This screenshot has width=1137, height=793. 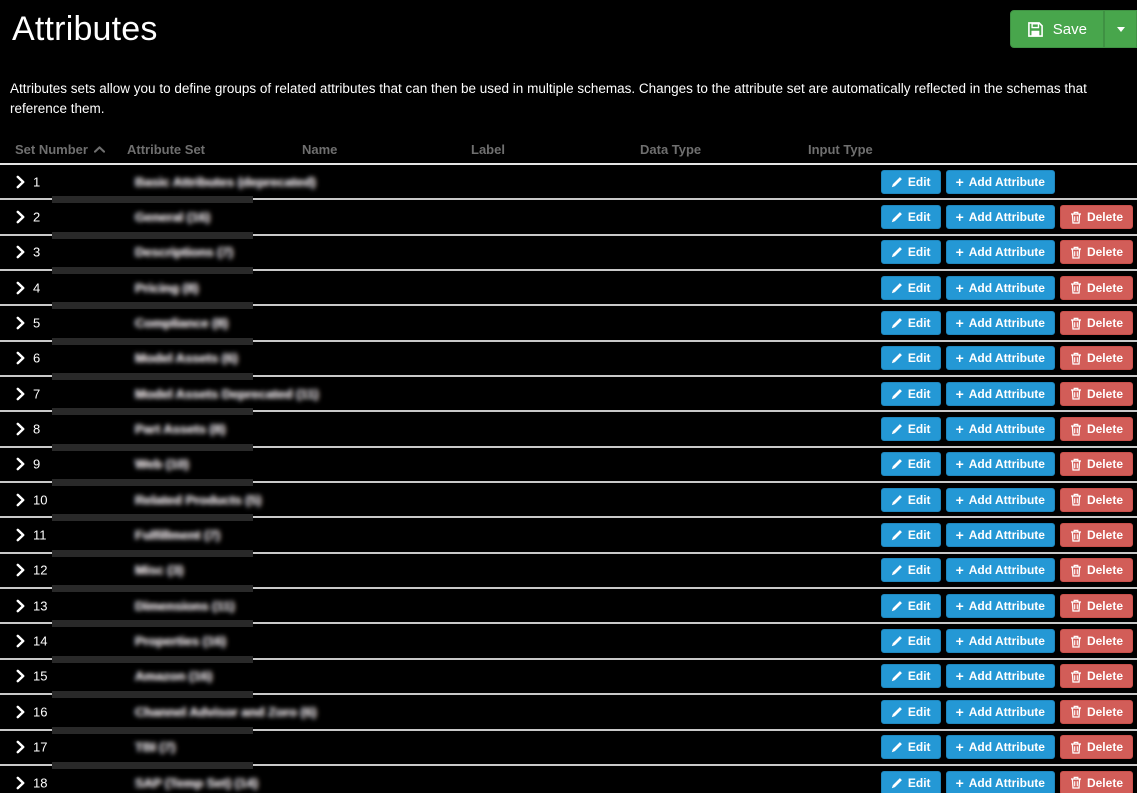 What do you see at coordinates (166, 149) in the screenshot?
I see `column-header-attribute-set: Attribute Set` at bounding box center [166, 149].